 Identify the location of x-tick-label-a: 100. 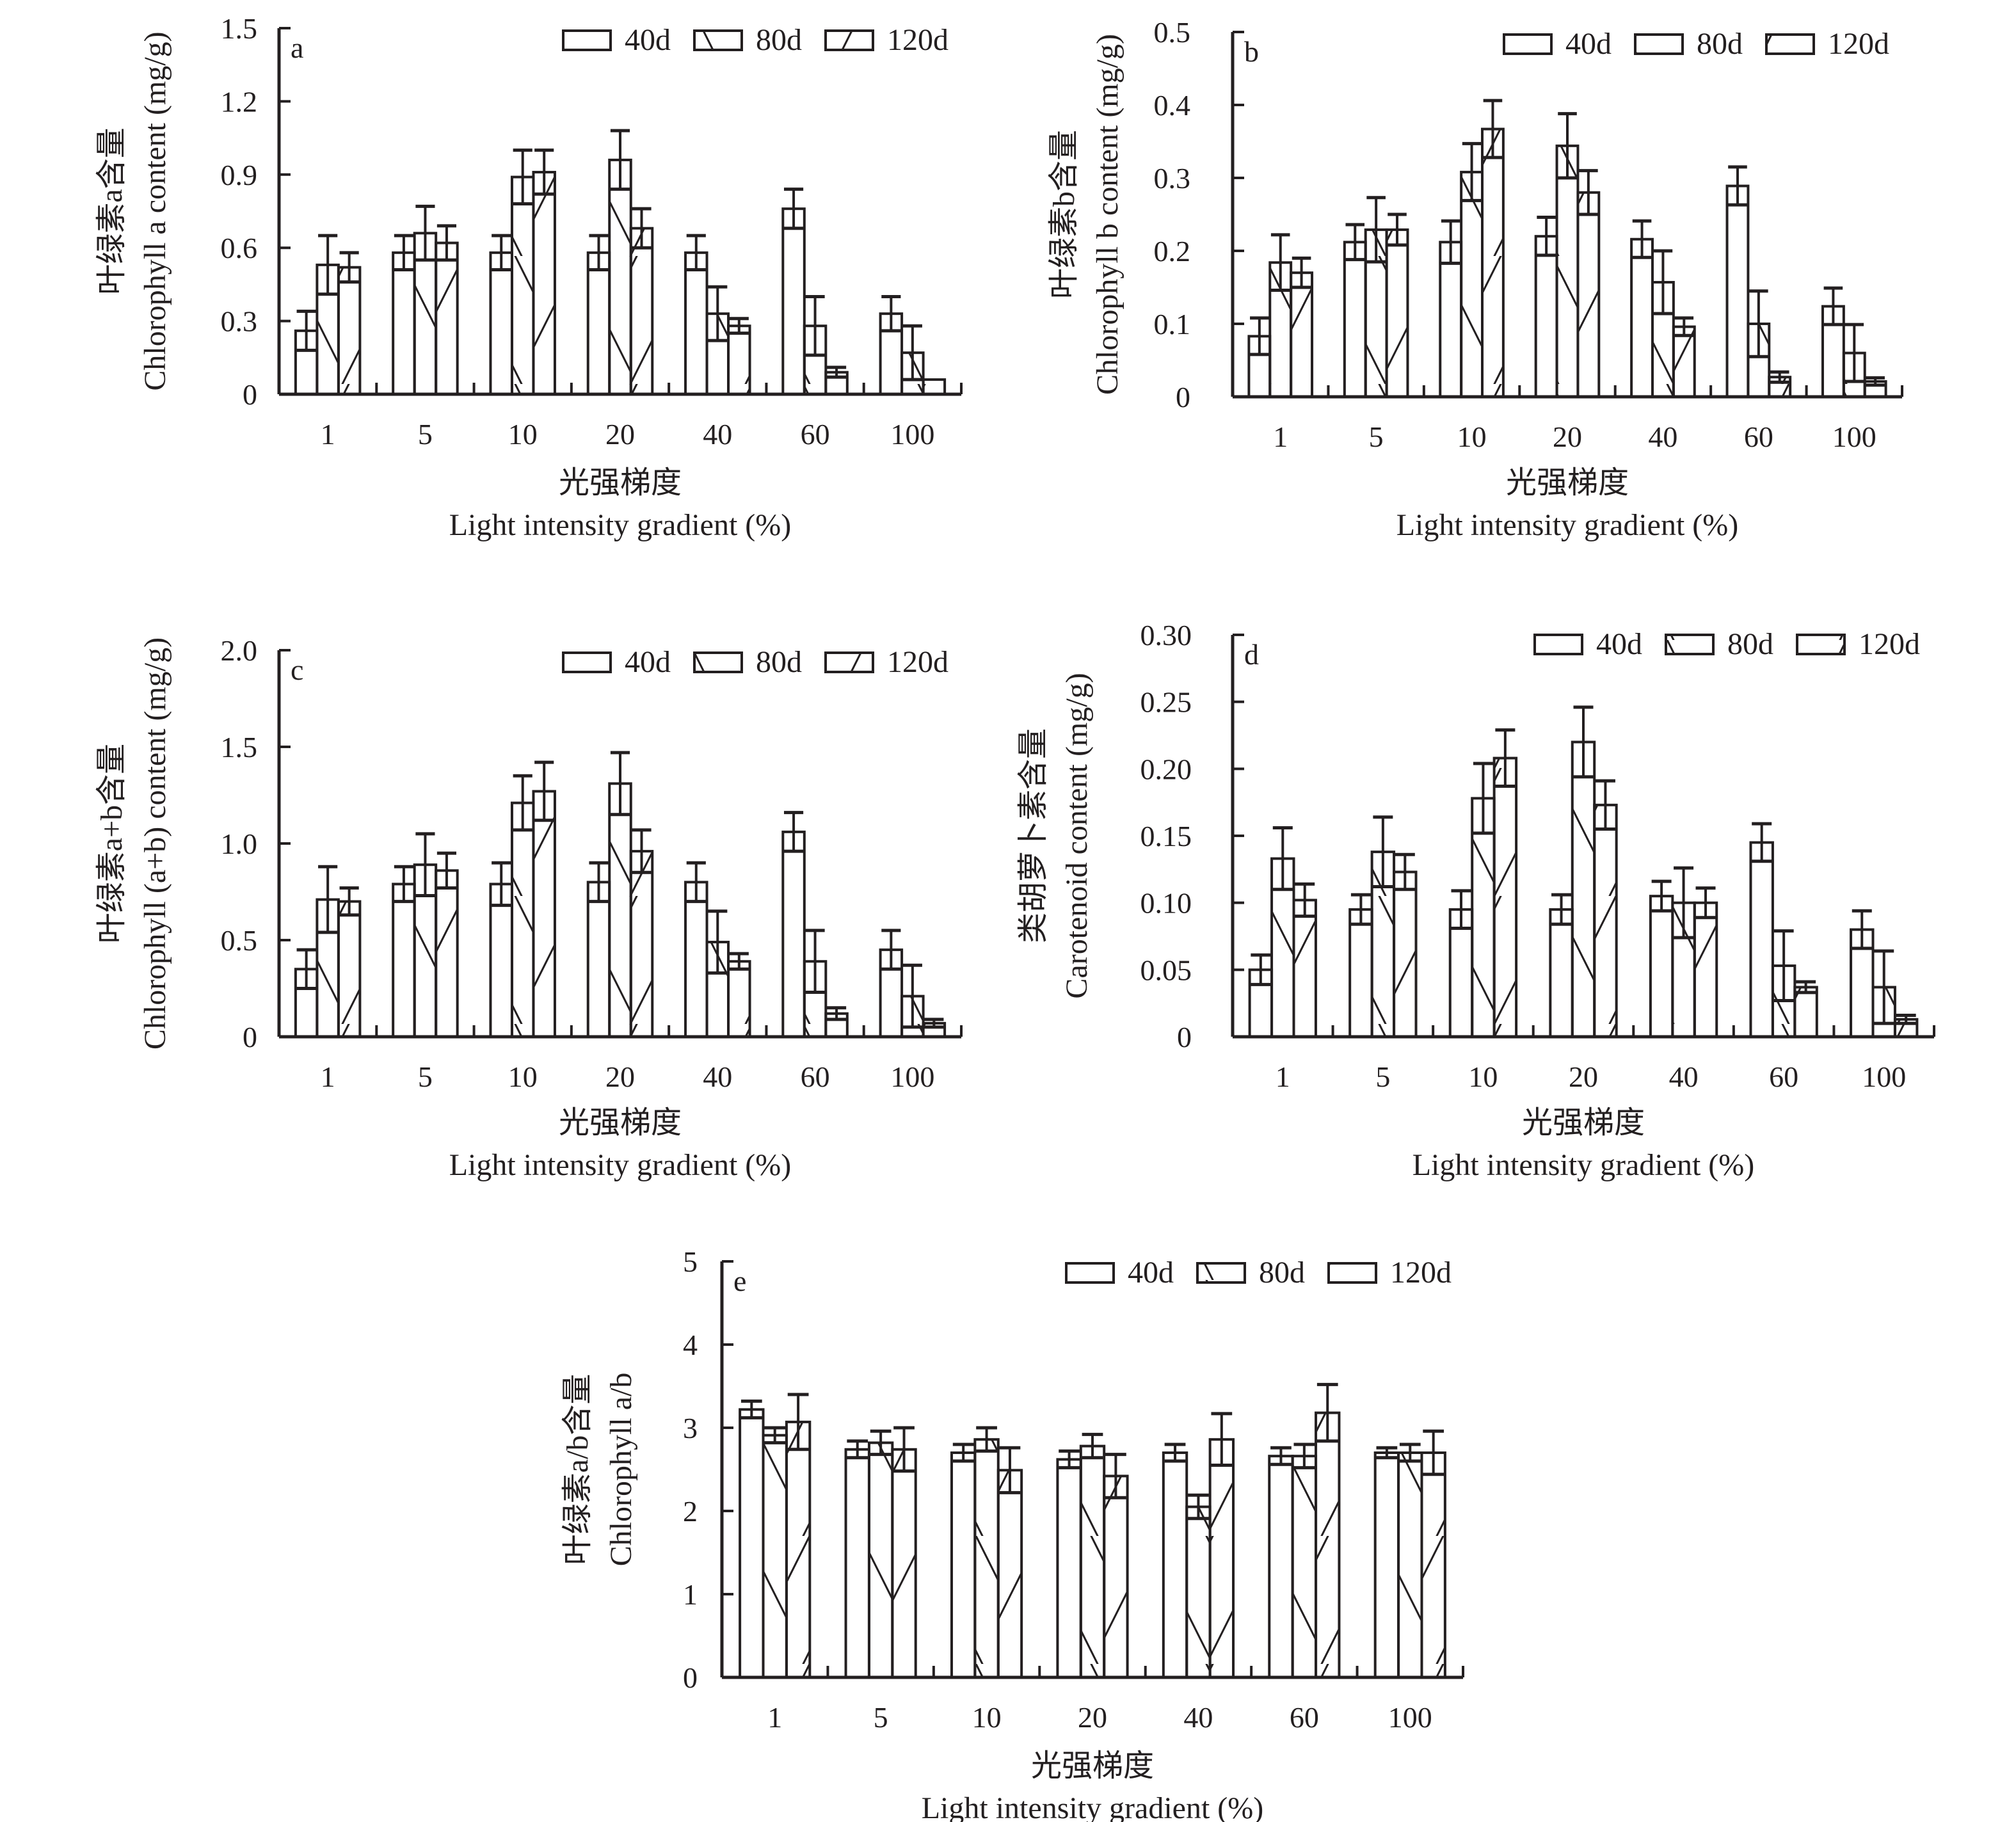
(912, 434).